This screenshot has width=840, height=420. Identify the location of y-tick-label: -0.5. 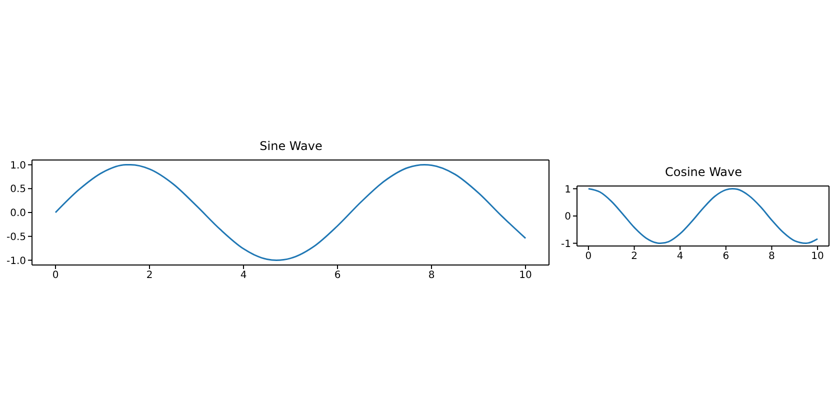
(16, 237).